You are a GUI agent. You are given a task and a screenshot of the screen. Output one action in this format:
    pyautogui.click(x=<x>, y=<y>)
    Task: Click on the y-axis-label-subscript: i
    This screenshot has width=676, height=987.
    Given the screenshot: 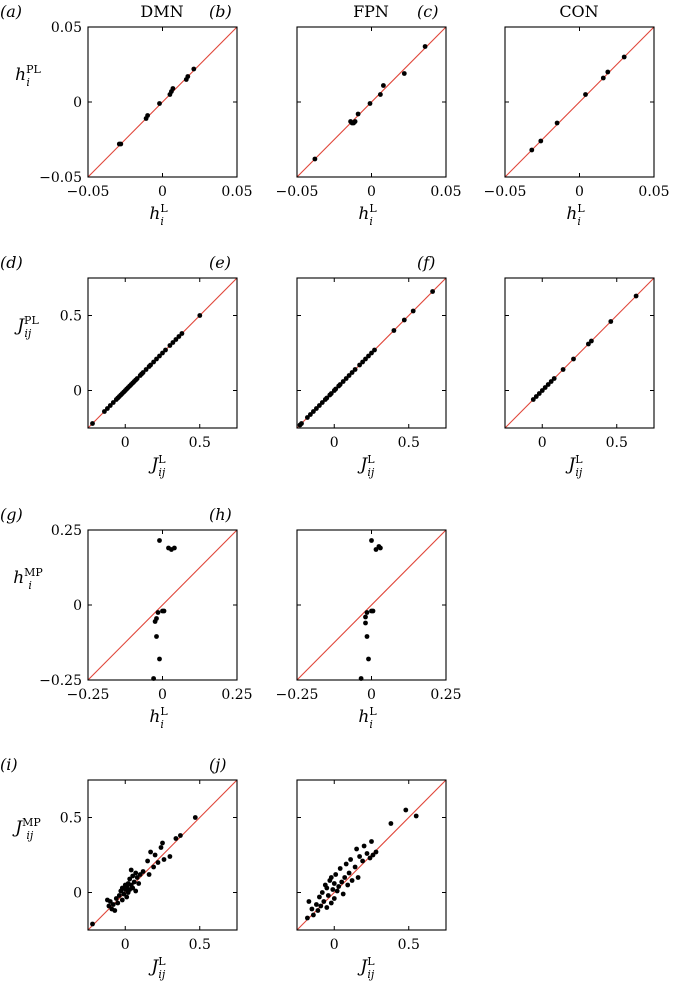 What is the action you would take?
    pyautogui.click(x=30, y=585)
    